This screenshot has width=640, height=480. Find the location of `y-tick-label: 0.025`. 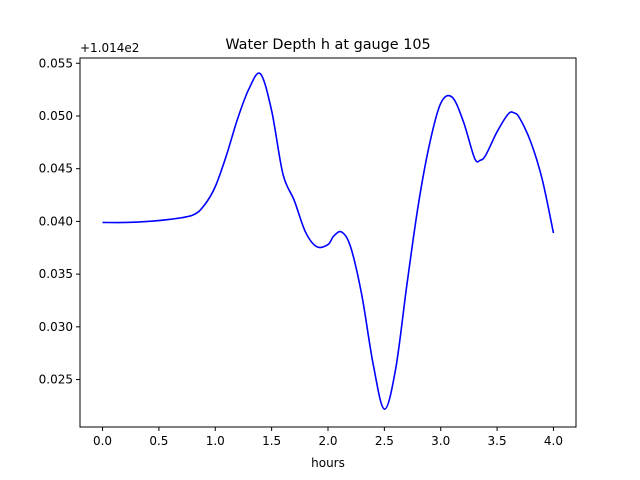

y-tick-label: 0.025 is located at coordinates (56, 380).